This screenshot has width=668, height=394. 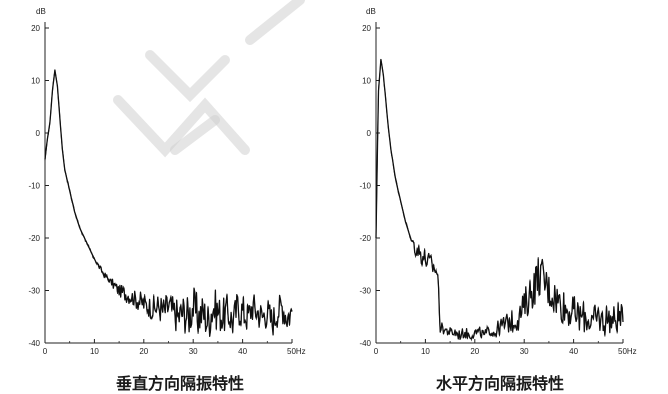 What do you see at coordinates (499, 383) in the screenshot?
I see `chart-caption-horizontal: 水平方向隔振特性` at bounding box center [499, 383].